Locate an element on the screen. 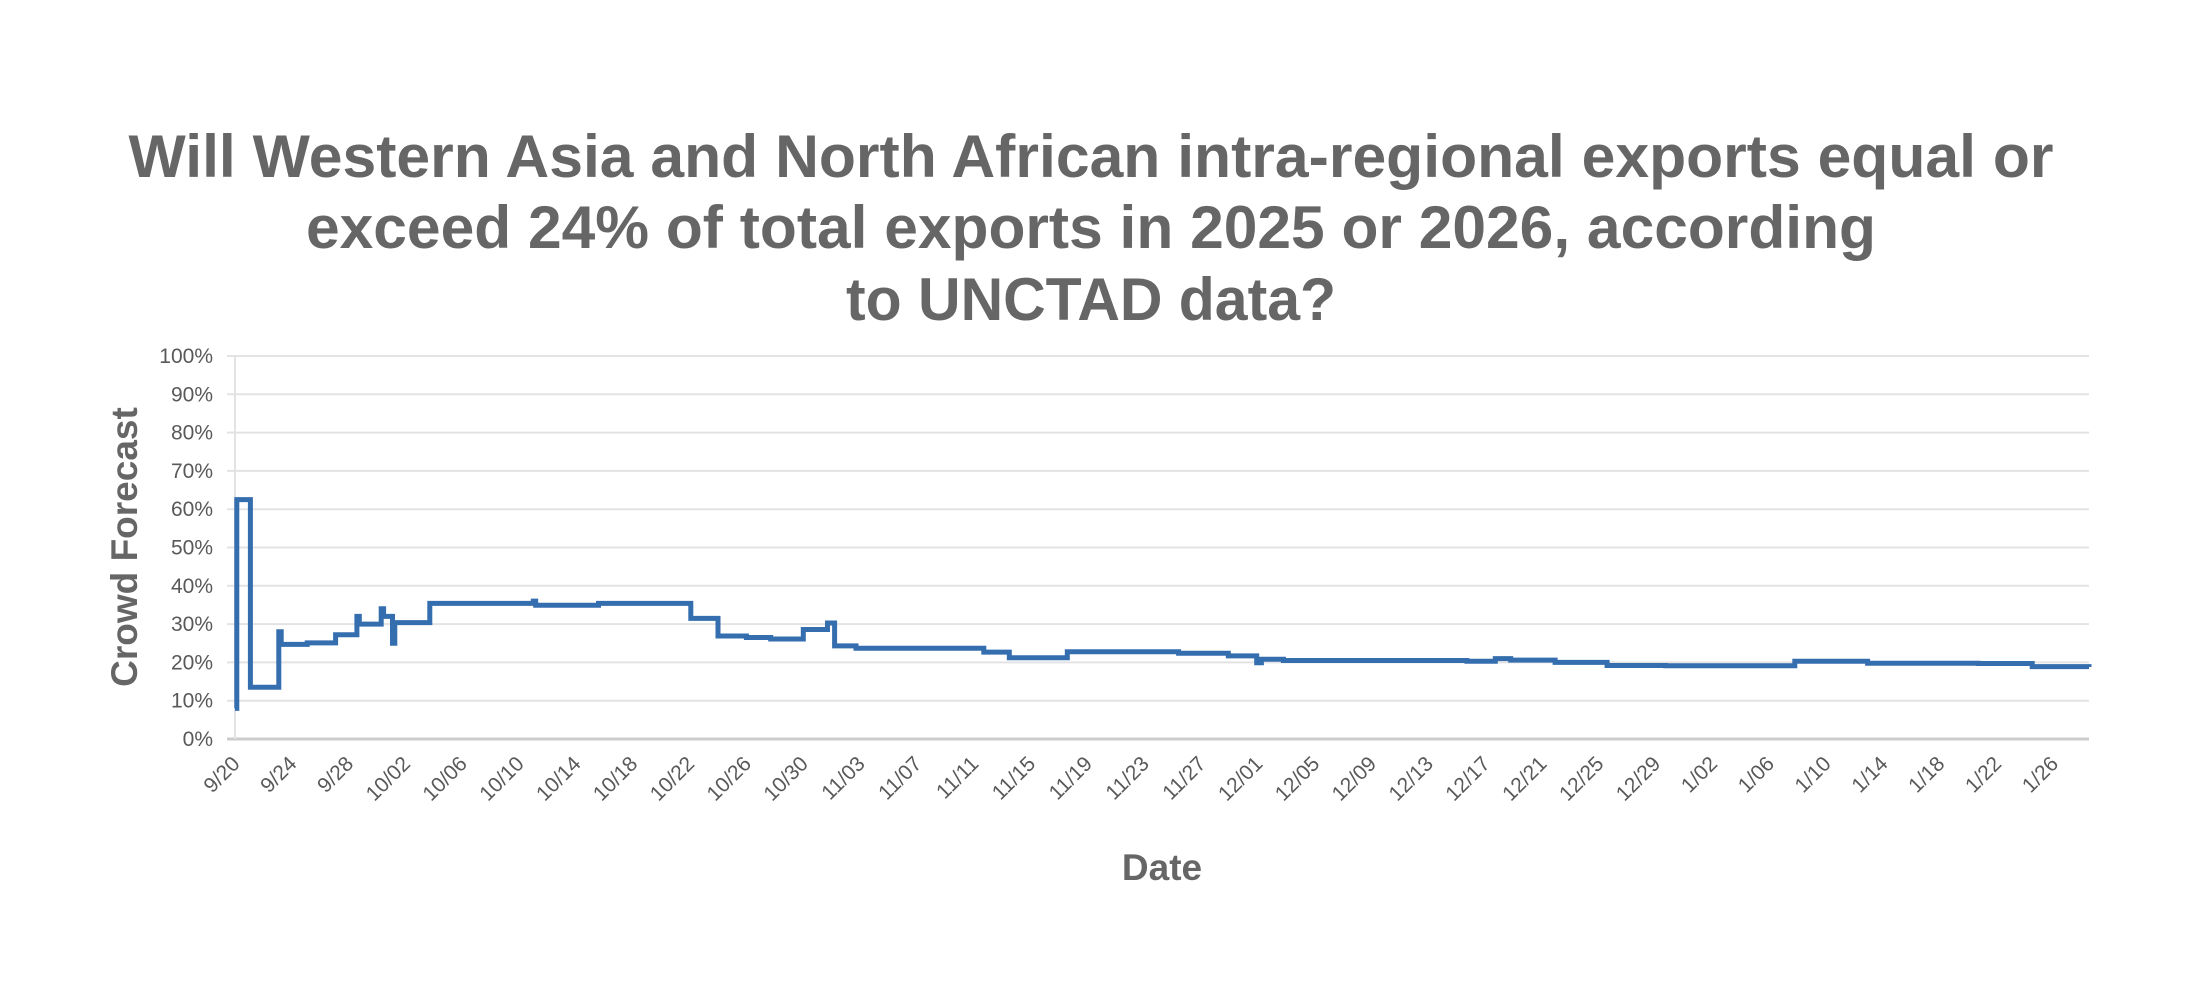  y-axis-ticks: 0% 10% 20% 30% 40% 50% 60% 70% 80% 90% 100% is located at coordinates (186, 548).